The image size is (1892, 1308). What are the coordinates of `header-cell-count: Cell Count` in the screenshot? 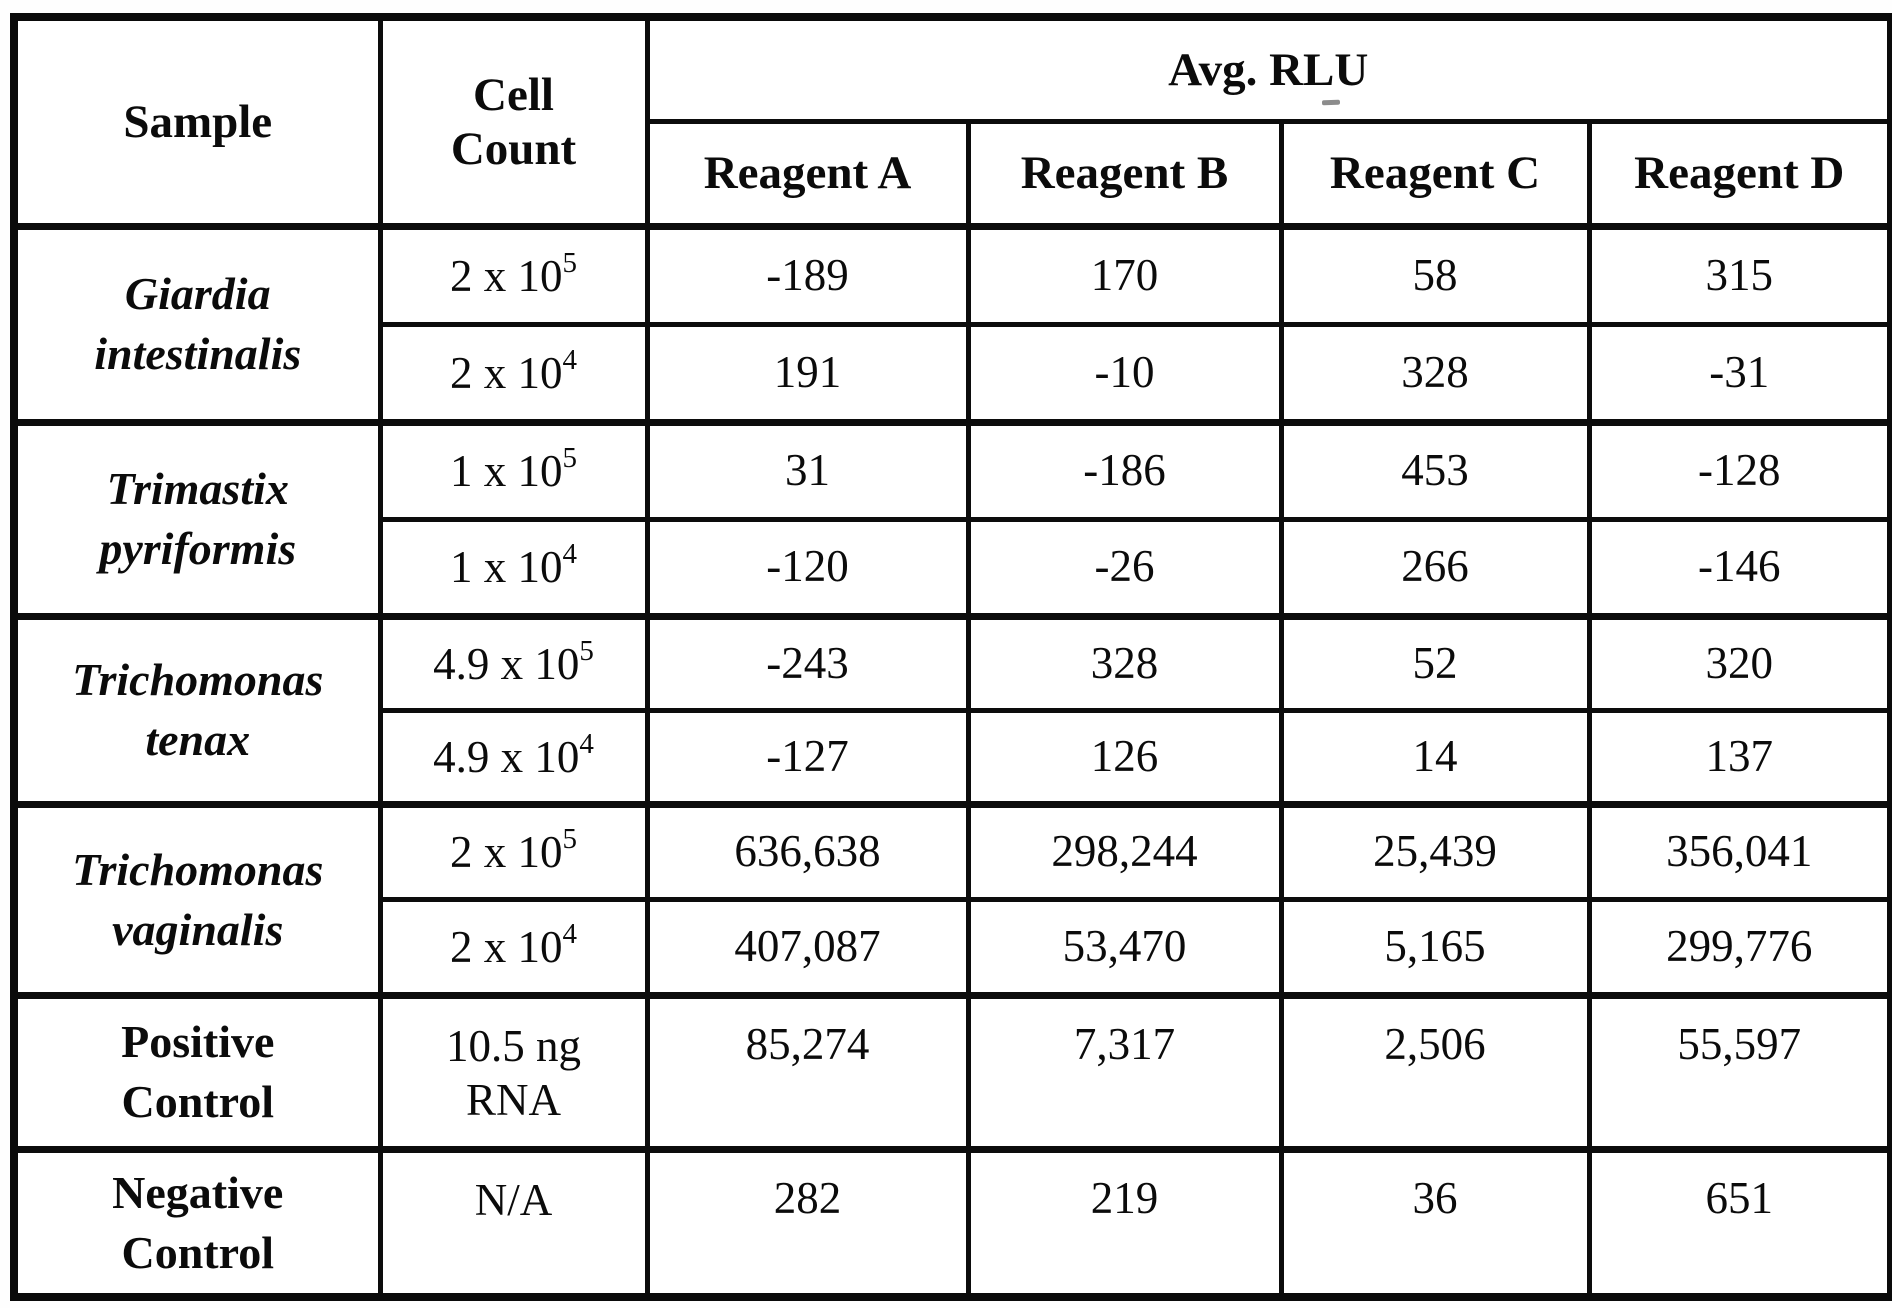 It's located at (513, 121).